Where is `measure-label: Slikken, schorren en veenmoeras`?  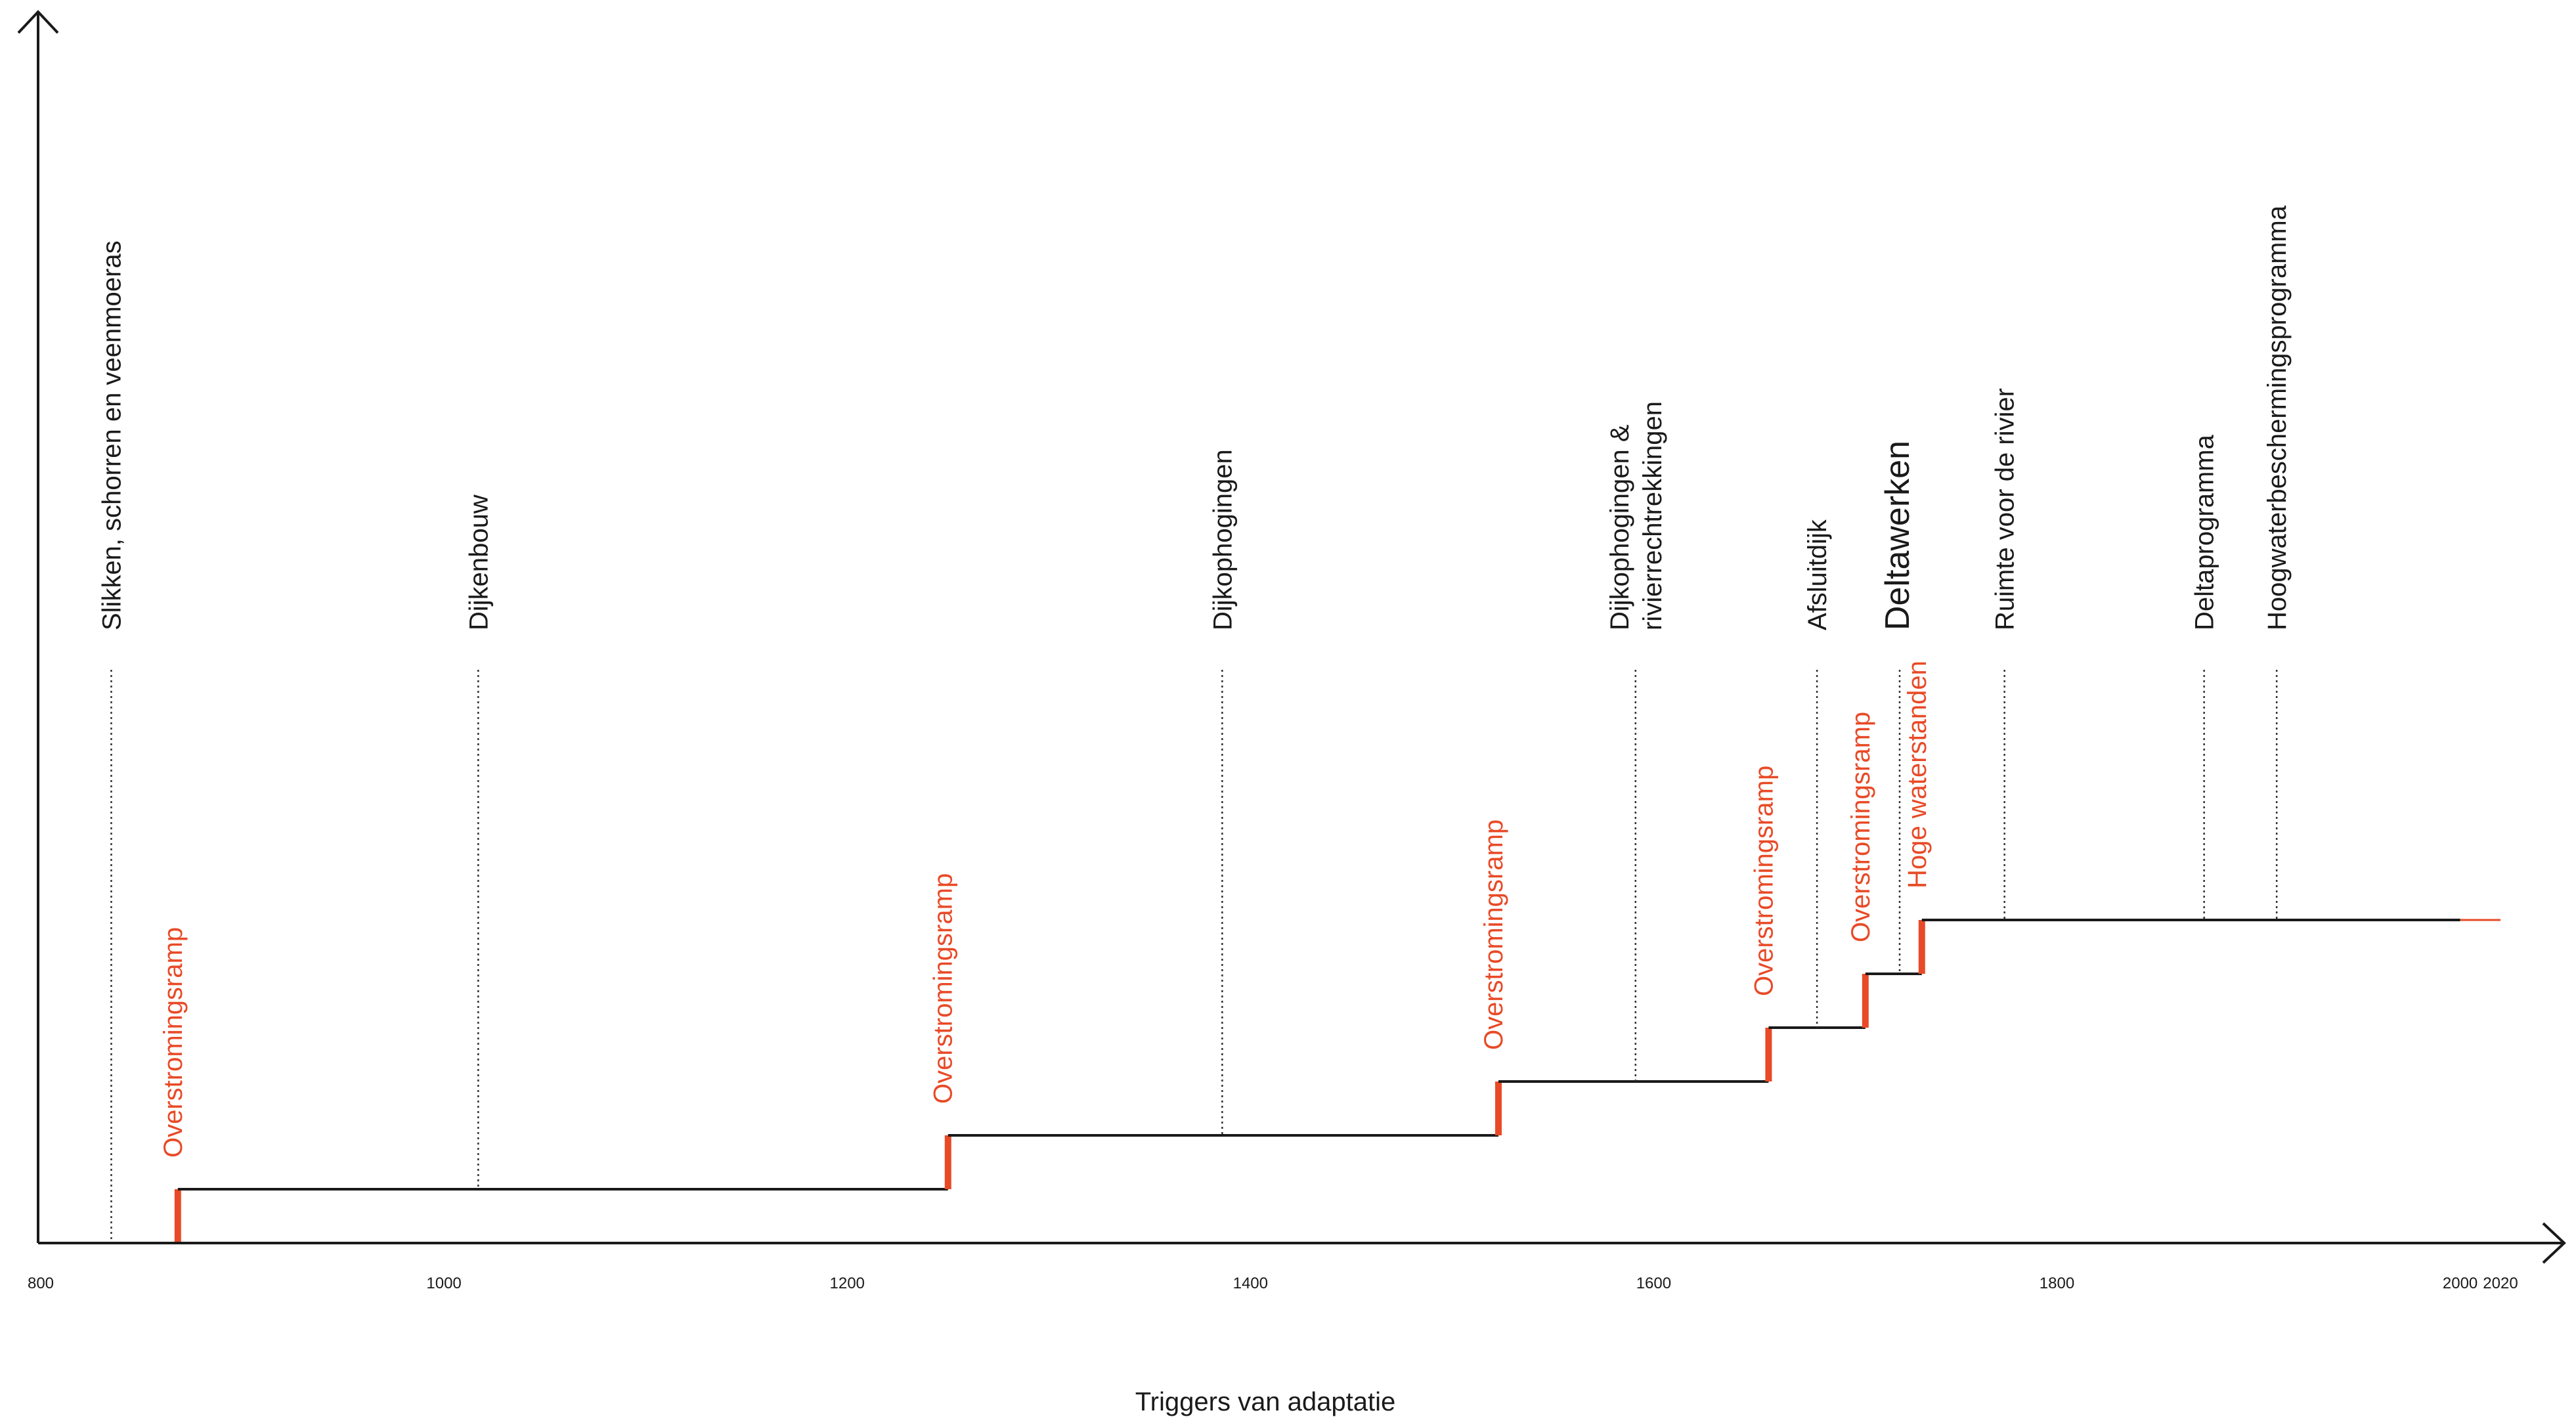
measure-label: Slikken, schorren en veenmoeras is located at coordinates (111, 435).